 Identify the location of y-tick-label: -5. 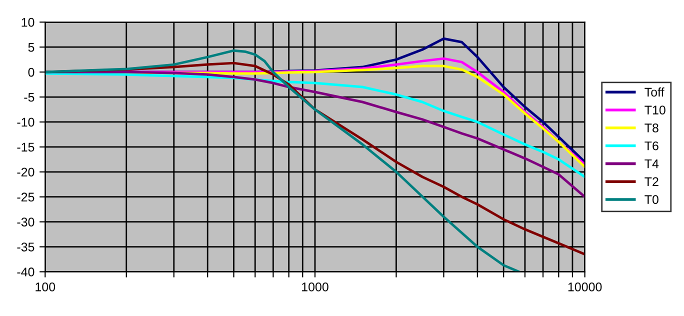
(29, 97).